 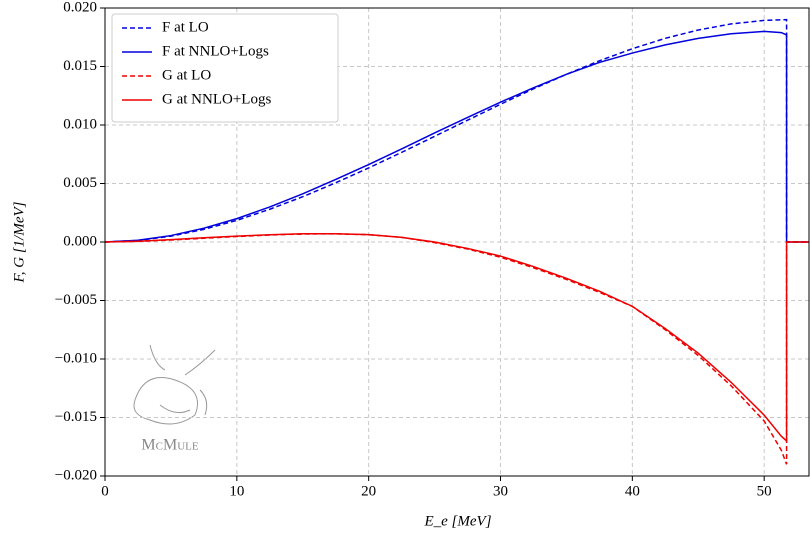 I want to click on x-tick-label: 40, so click(x=632, y=491).